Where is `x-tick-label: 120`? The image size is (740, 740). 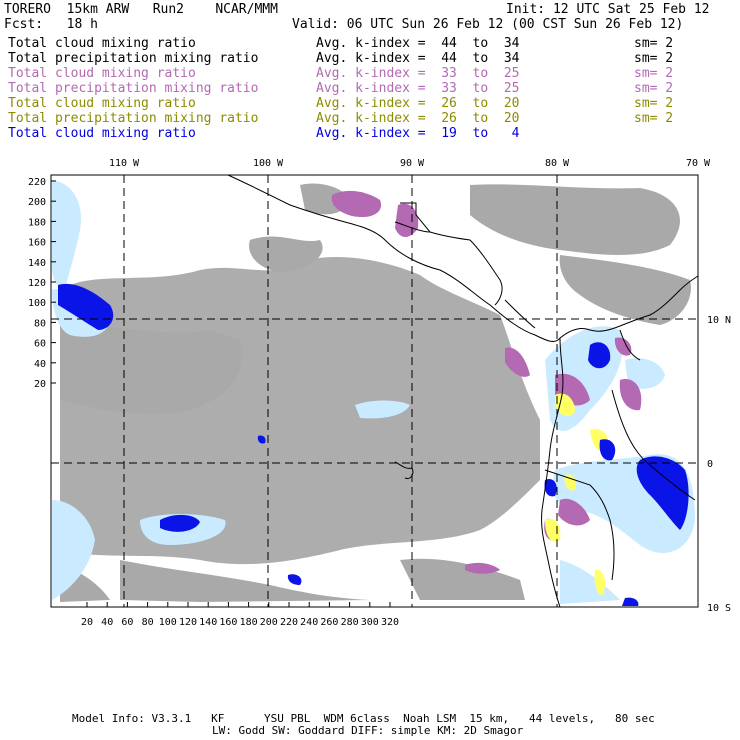
x-tick-label: 120 is located at coordinates (188, 622).